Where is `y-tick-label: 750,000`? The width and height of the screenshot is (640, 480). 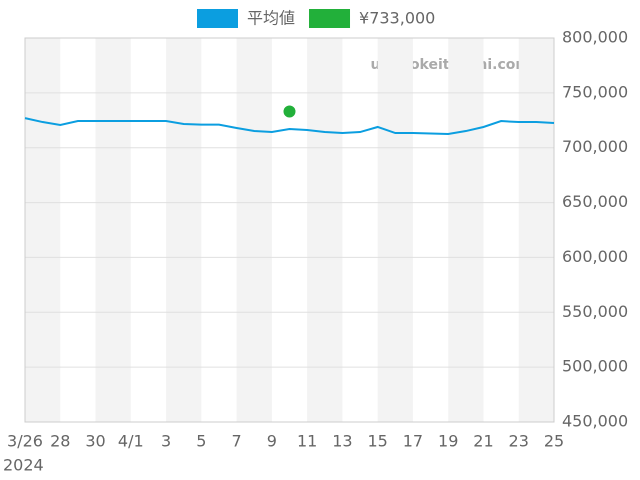 y-tick-label: 750,000 is located at coordinates (595, 91).